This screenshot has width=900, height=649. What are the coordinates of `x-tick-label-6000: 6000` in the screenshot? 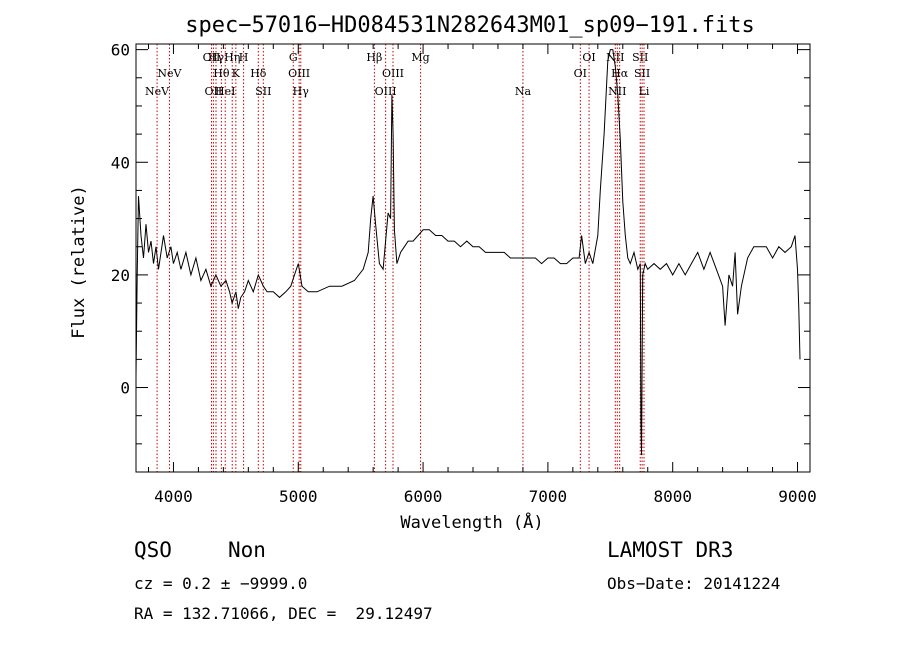 It's located at (423, 496).